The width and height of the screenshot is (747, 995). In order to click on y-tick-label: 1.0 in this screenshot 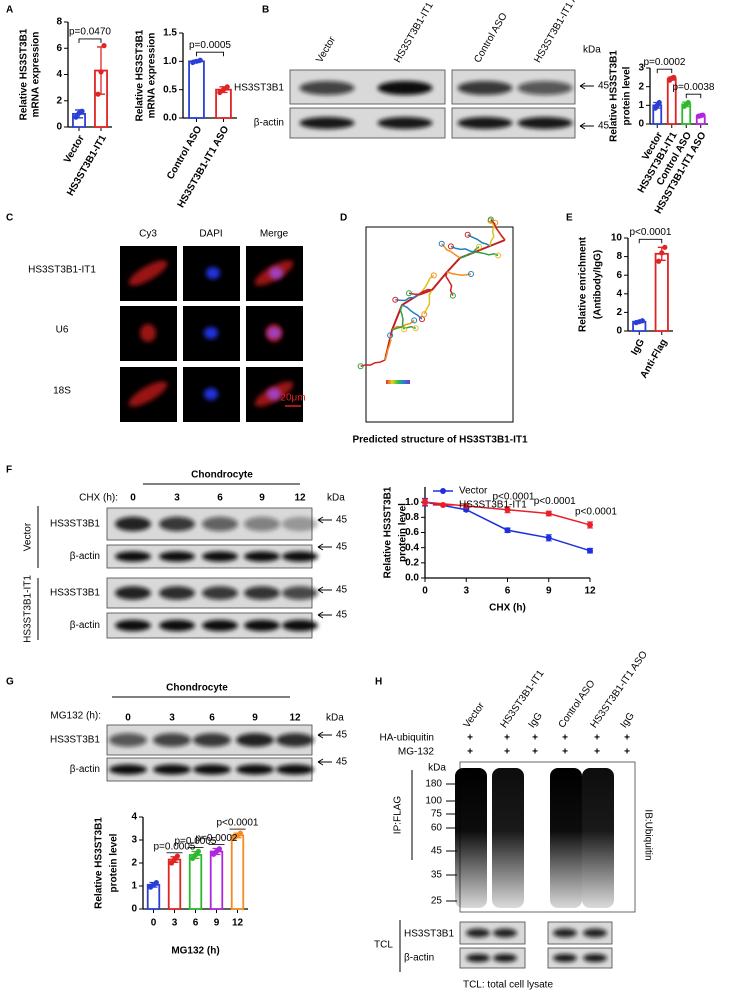, I will do `click(412, 502)`.